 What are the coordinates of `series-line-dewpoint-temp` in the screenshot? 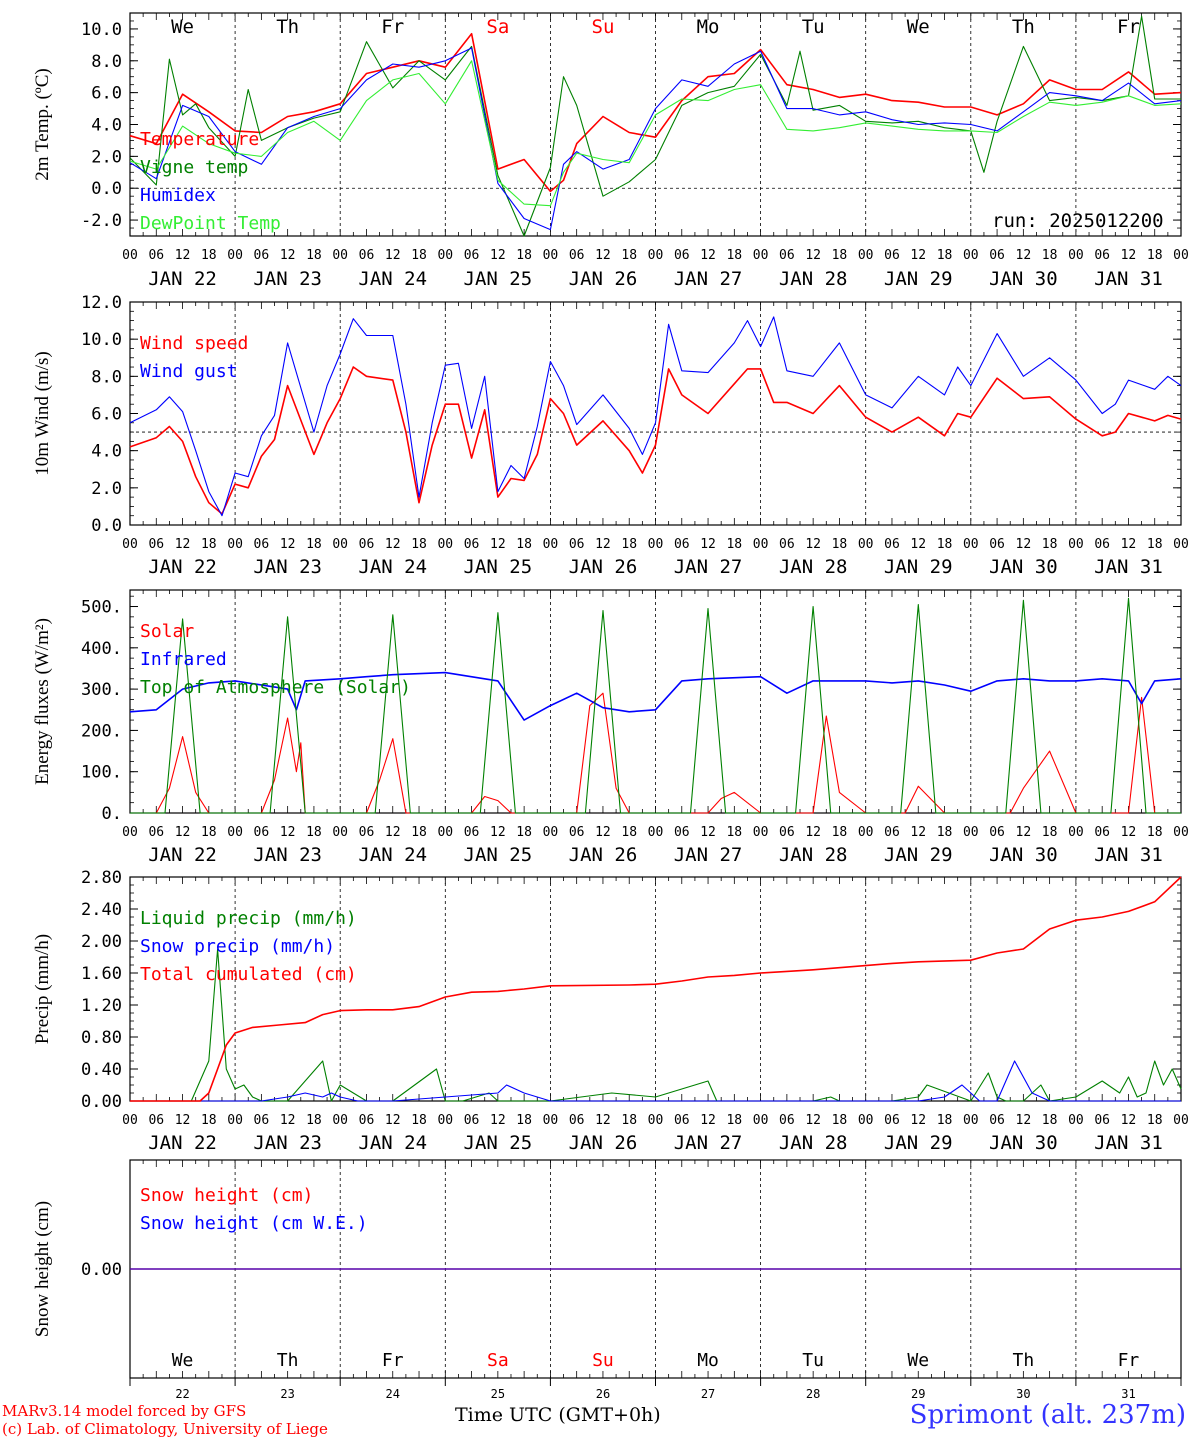 It's located at (655, 133).